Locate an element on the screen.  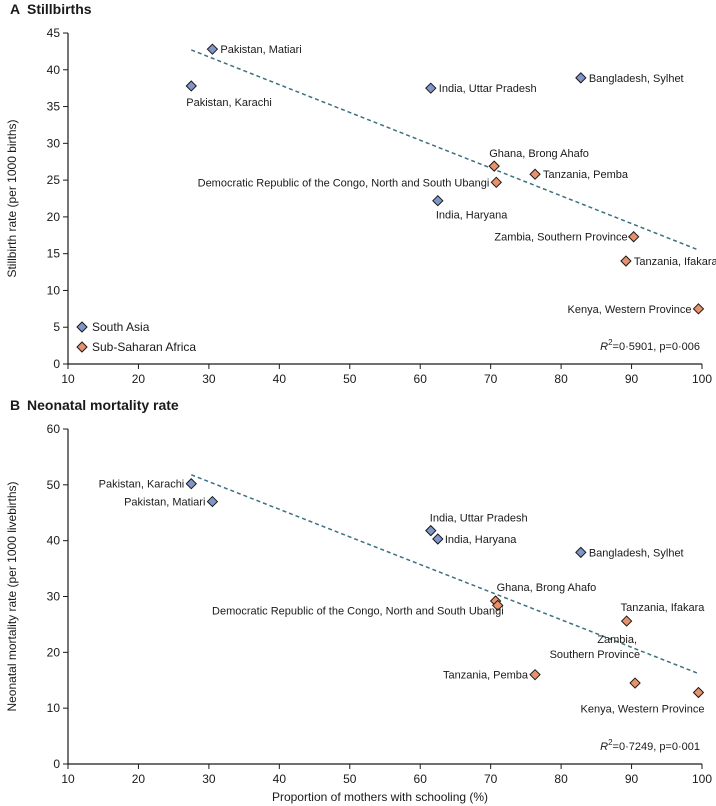
y-tick-label: 15 is located at coordinates (54, 254).